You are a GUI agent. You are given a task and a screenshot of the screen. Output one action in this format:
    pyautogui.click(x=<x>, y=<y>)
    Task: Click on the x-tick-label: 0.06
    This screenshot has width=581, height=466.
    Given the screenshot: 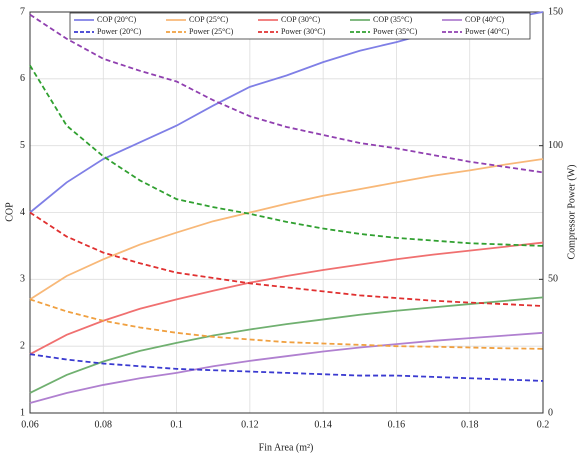 What is the action you would take?
    pyautogui.click(x=30, y=424)
    